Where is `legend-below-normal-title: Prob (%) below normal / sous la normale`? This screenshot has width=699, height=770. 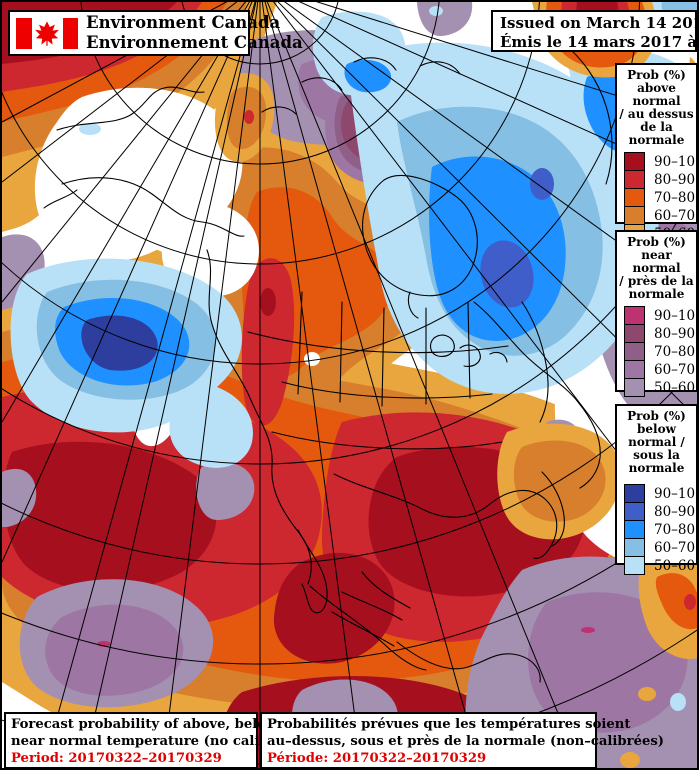
legend-below-normal-title: Prob (%) below normal / sous la normale is located at coordinates (656, 442).